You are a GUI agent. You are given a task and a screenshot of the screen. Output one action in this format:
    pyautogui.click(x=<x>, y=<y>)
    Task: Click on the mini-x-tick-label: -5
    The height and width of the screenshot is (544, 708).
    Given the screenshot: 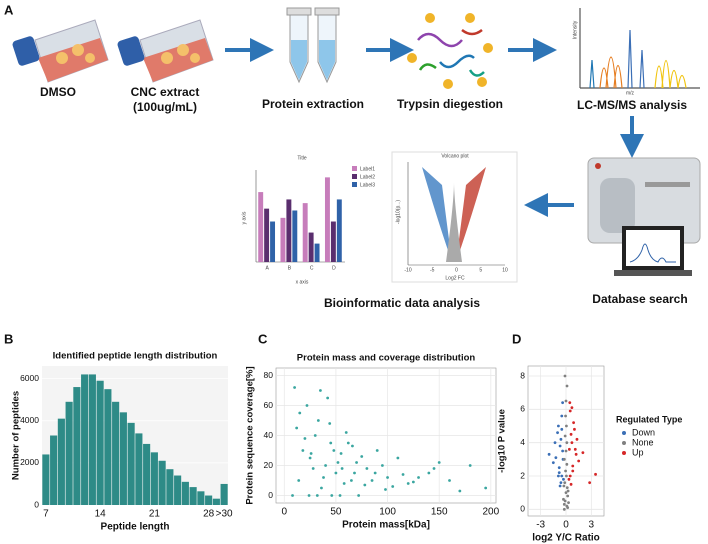 What is the action you would take?
    pyautogui.click(x=432, y=270)
    